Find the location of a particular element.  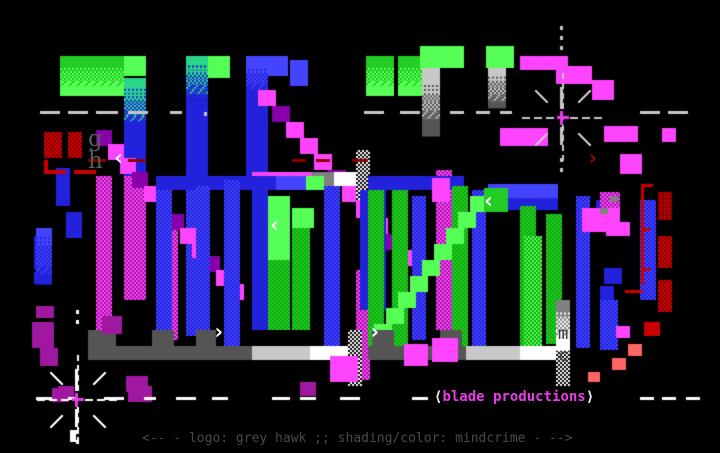

chevron-left-white-1: ‹ is located at coordinates (119, 158).